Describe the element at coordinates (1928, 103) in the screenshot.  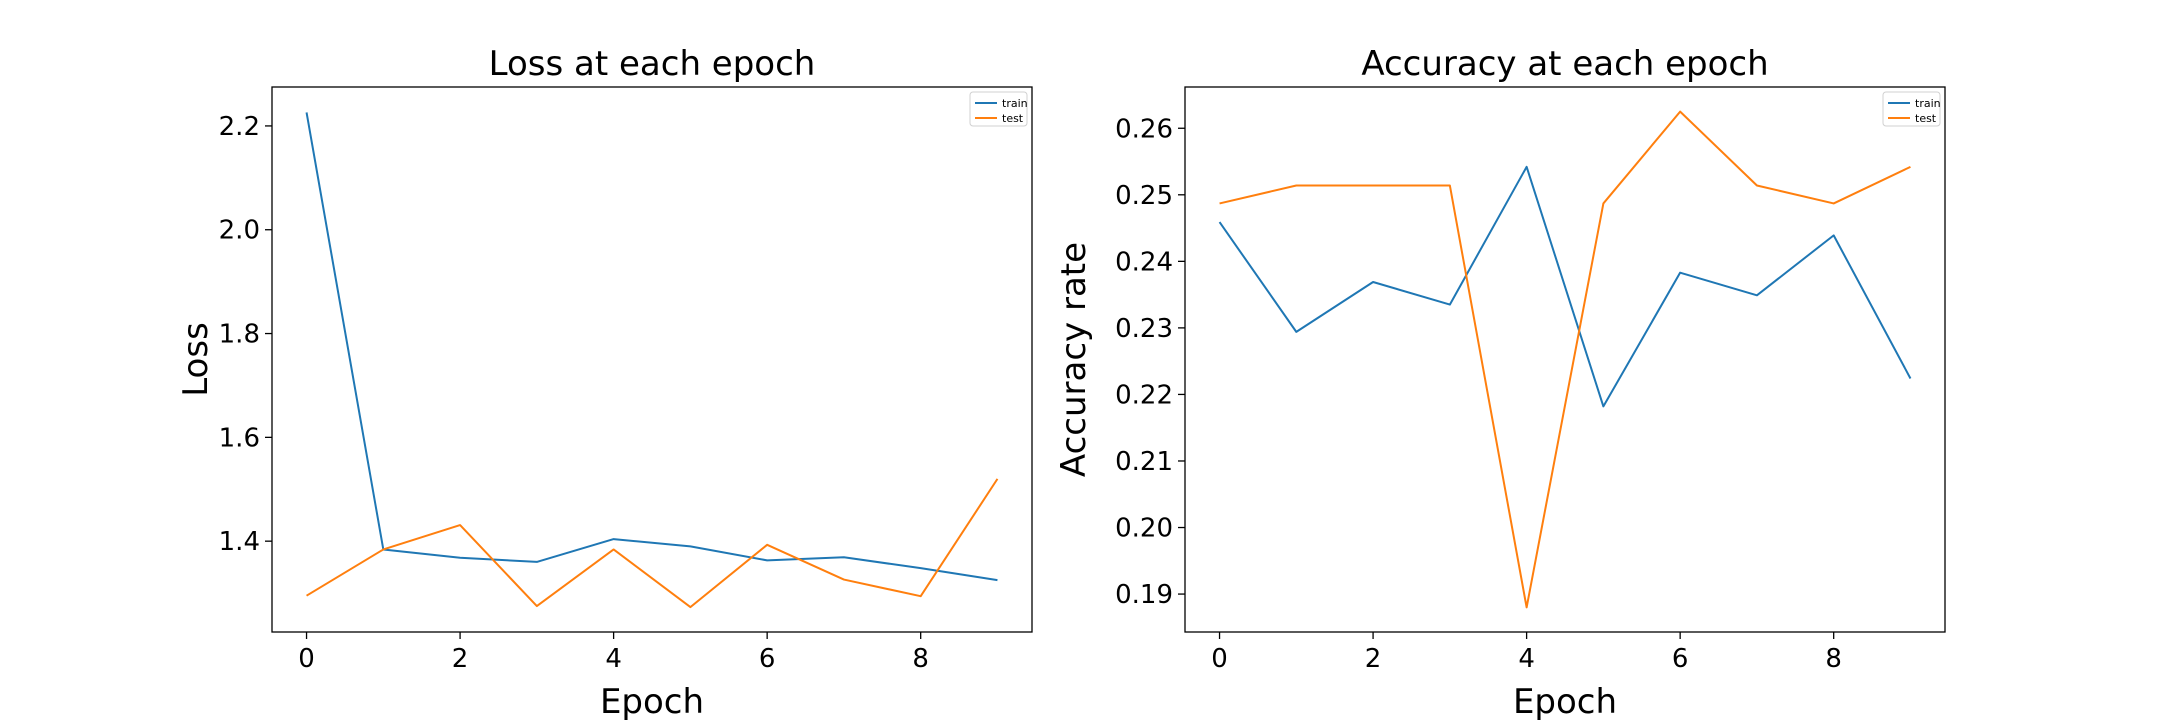
I see `accuracy-legend-train-label: train` at that location.